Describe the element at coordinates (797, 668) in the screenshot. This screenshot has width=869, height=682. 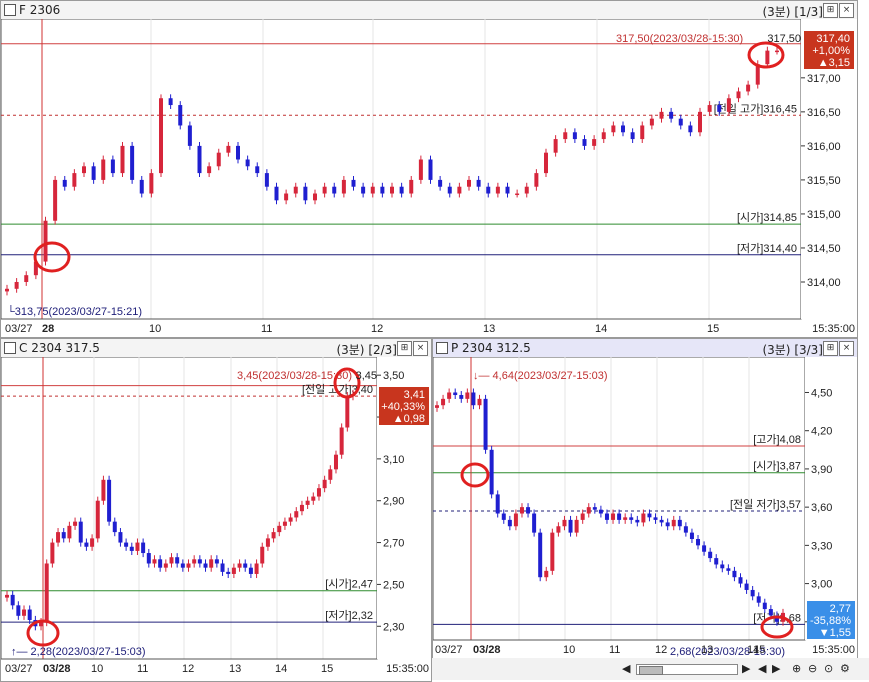
I see `zoom-in-icon: ⊕` at that location.